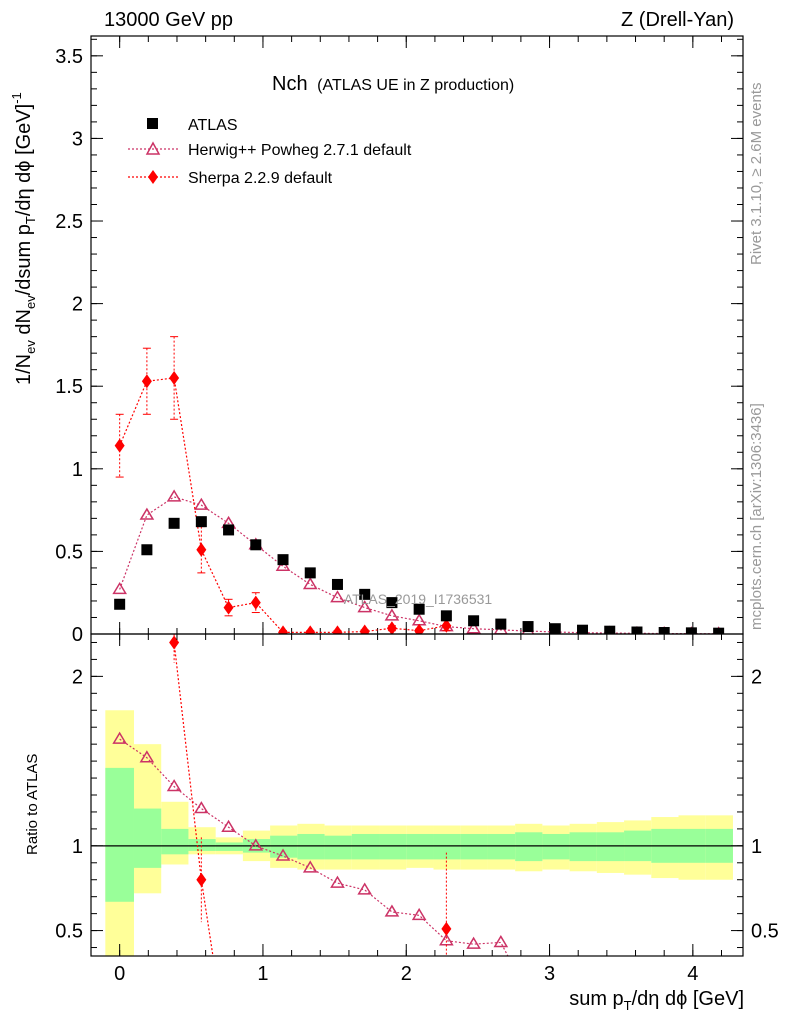 This screenshot has height=1024, width=786. Describe the element at coordinates (69, 932) in the screenshot. I see `ratio-y-tick-label: 0.5` at that location.